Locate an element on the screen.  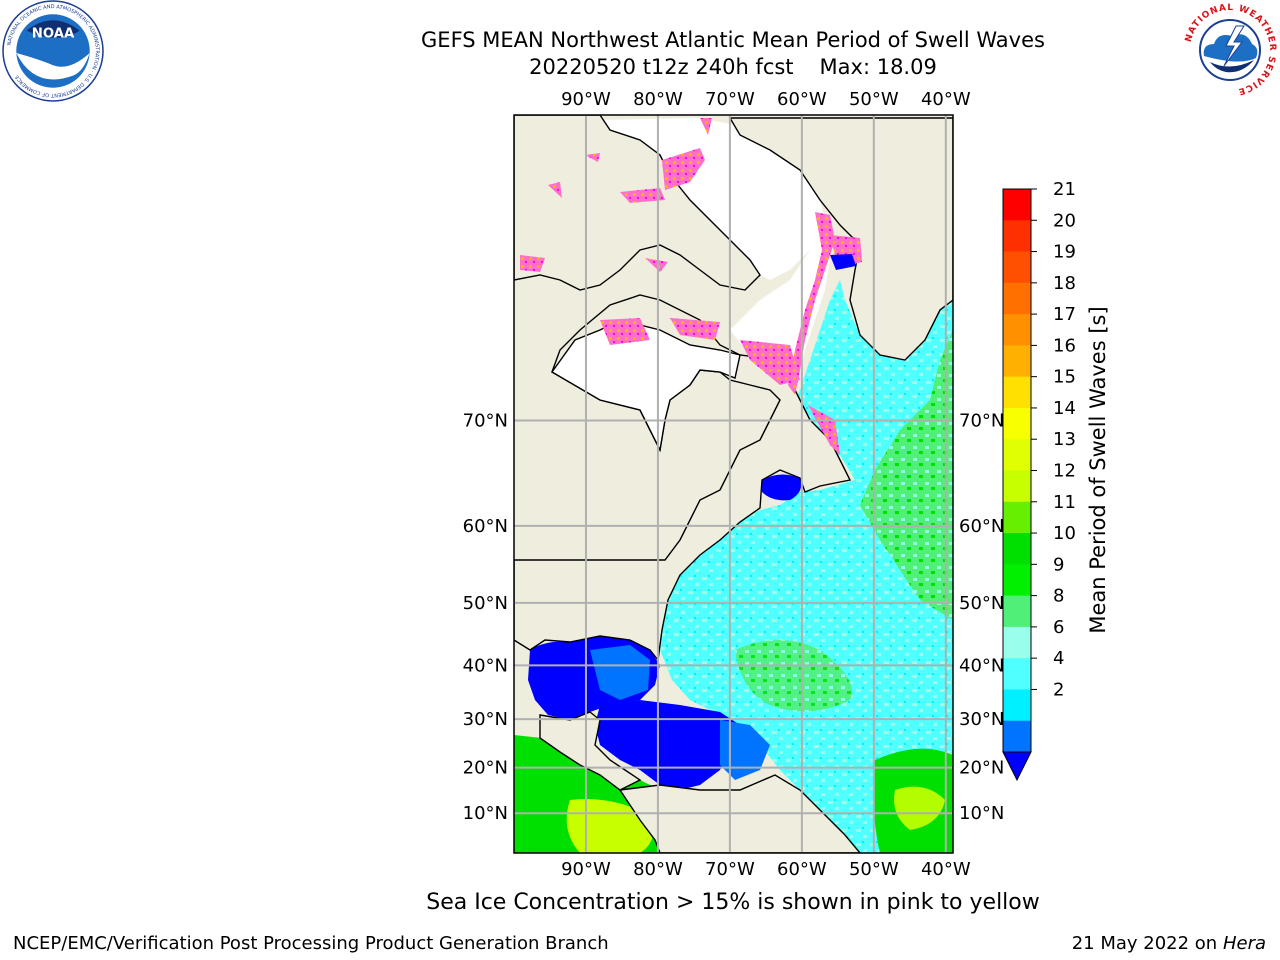
lat-label-right: 40°N is located at coordinates (981, 665).